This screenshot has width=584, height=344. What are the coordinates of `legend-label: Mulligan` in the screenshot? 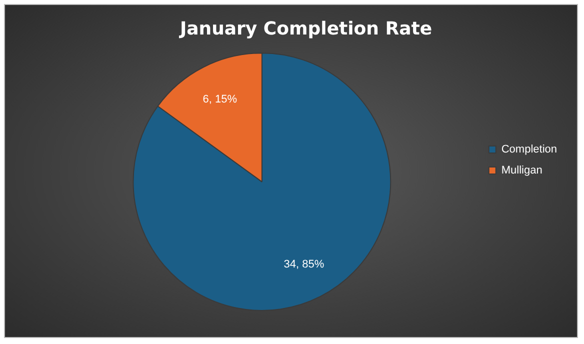 It's located at (521, 170).